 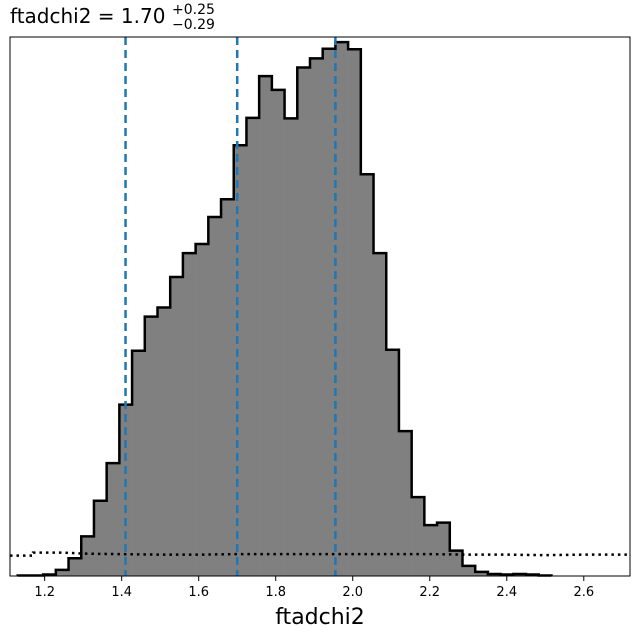 I want to click on x-axis-label: ftadchi2, so click(x=320, y=617).